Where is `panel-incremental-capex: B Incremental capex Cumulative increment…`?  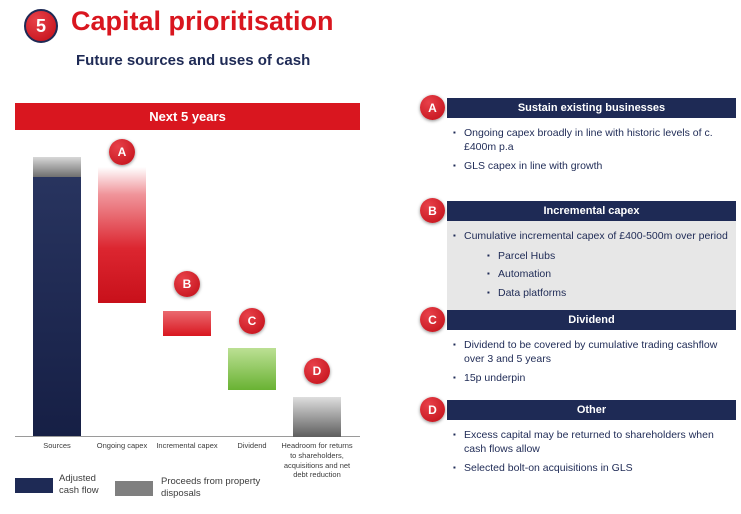 panel-incremental-capex: B Incremental capex Cumulative increment… is located at coordinates (578, 255).